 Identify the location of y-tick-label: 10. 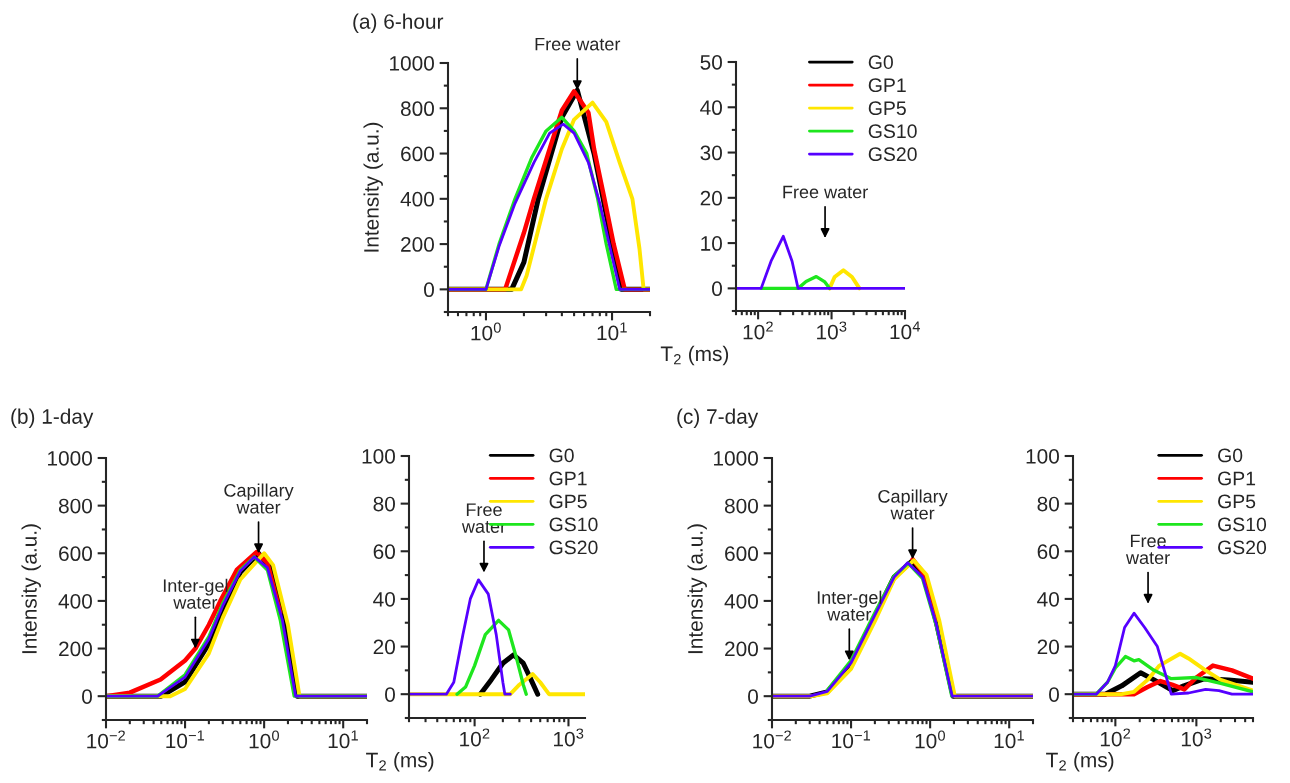
(711, 243).